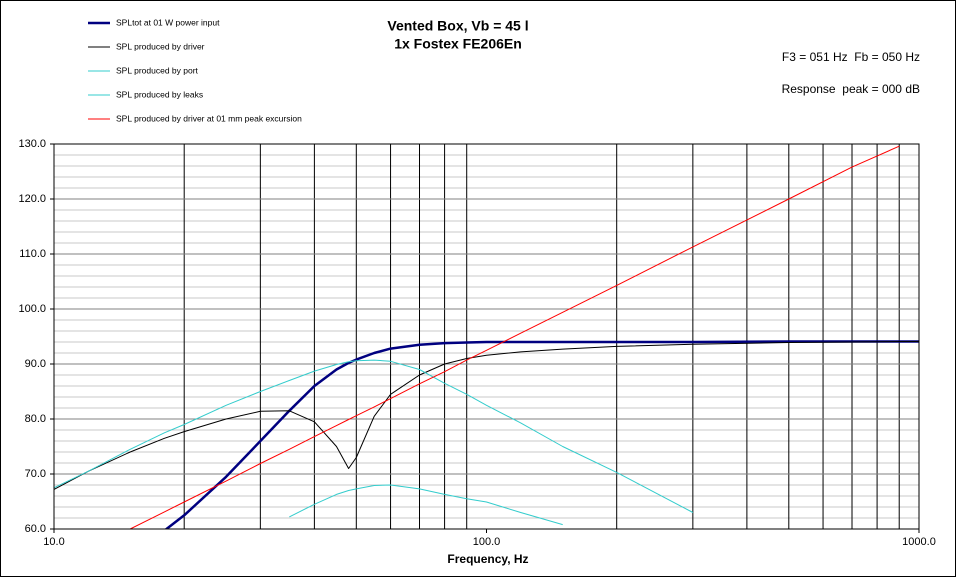 Image resolution: width=956 pixels, height=577 pixels. Describe the element at coordinates (168, 22) in the screenshot. I see `legend-label: SPLtot at 01 W power input` at that location.